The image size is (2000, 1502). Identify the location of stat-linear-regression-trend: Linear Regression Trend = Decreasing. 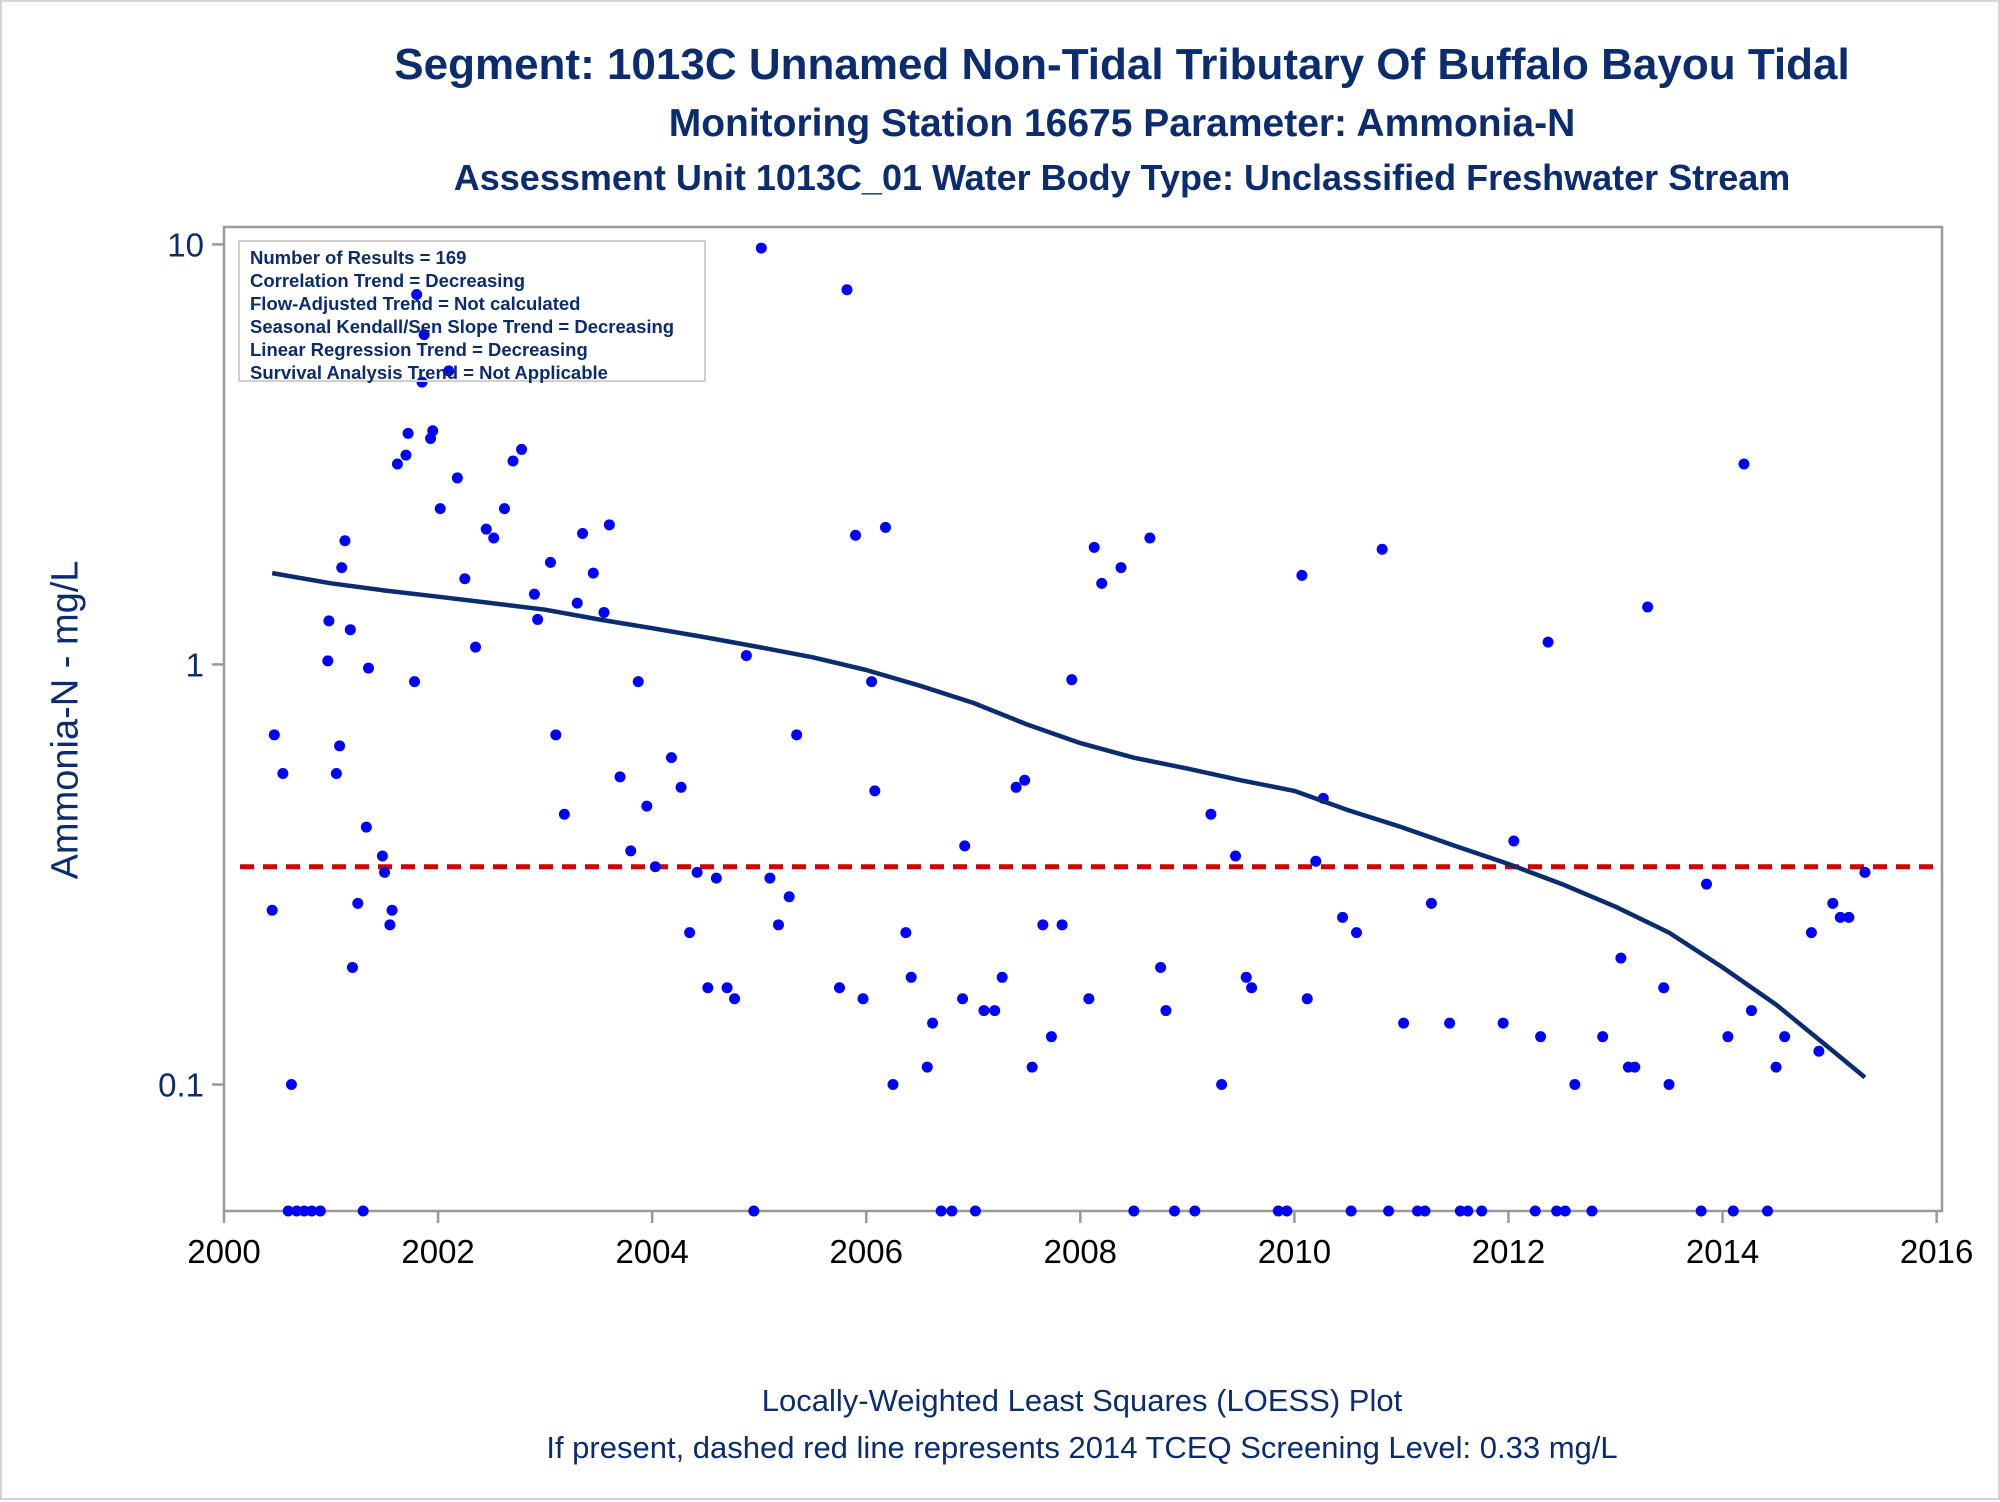
(419, 349).